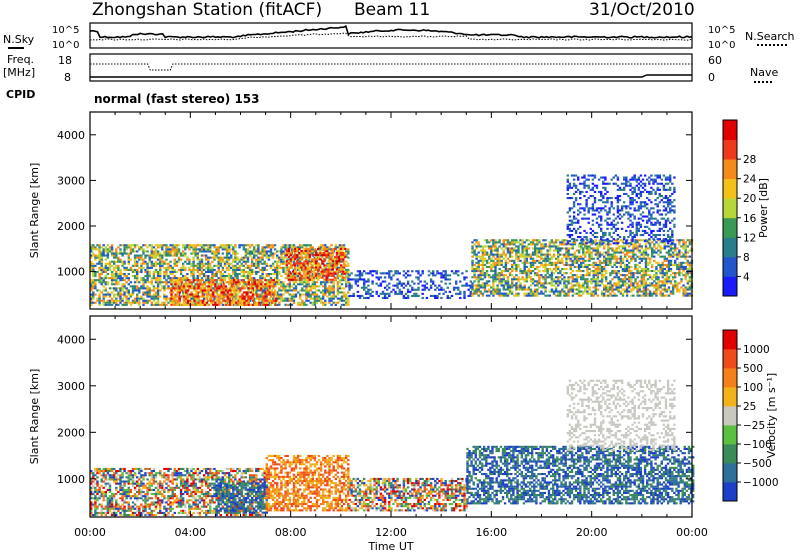  I want to click on noise-panel: 10^5 10^0 10^5 10^0, so click(393, 36).